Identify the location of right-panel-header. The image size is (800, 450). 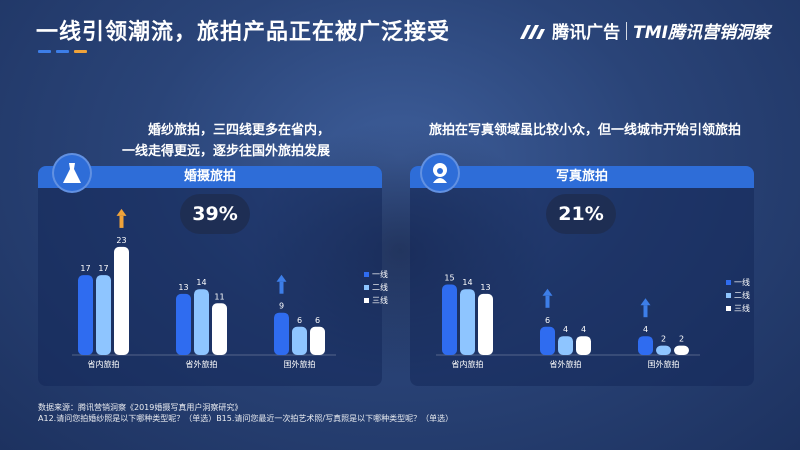
(582, 177).